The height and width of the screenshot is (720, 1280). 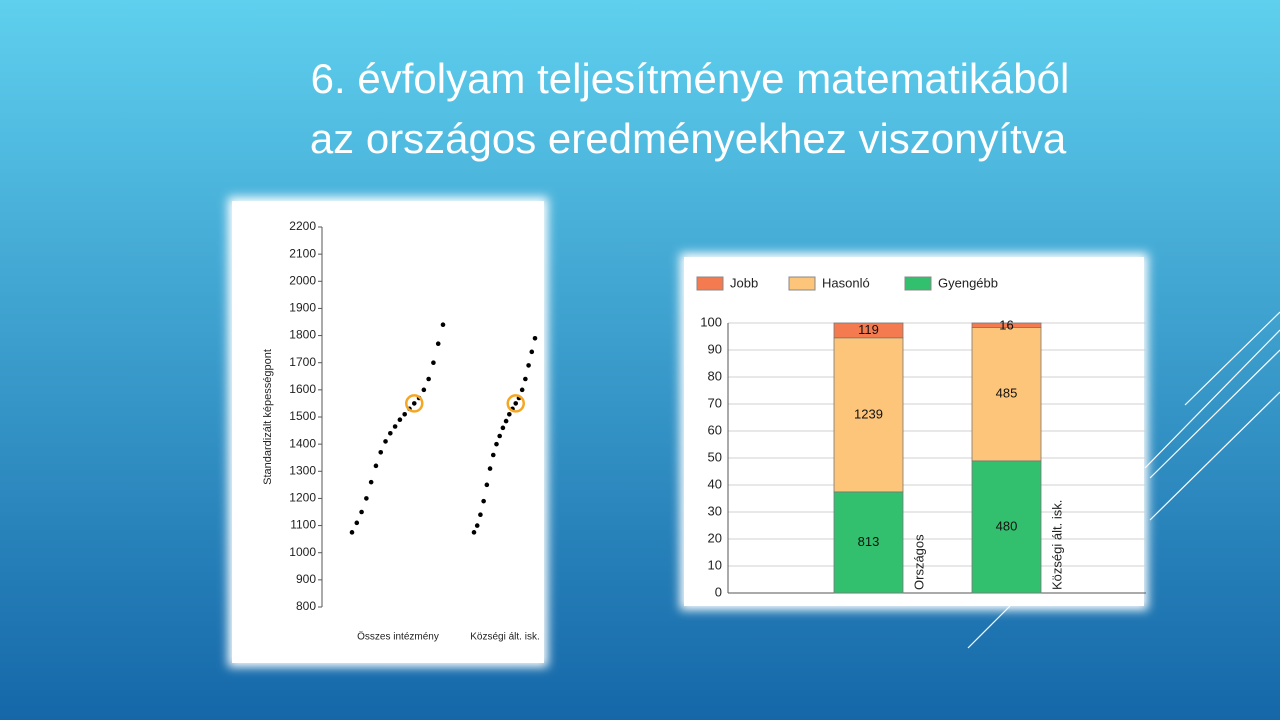 I want to click on y-tick-label: 1300, so click(x=302, y=470).